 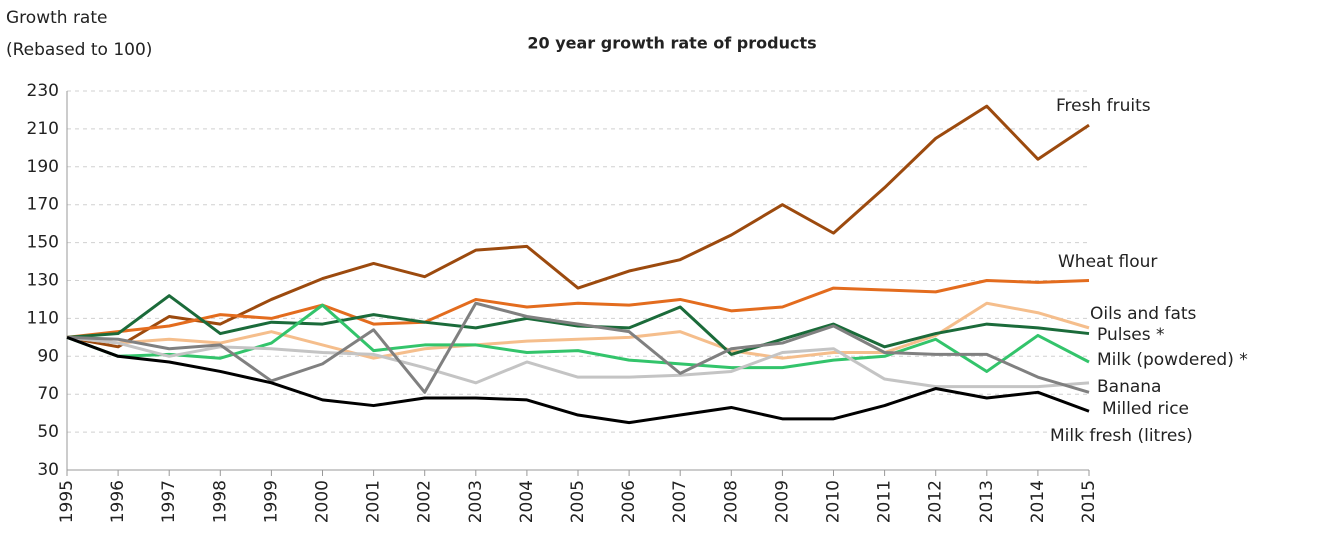 I want to click on series-label: Wheat flour, so click(x=1107, y=262).